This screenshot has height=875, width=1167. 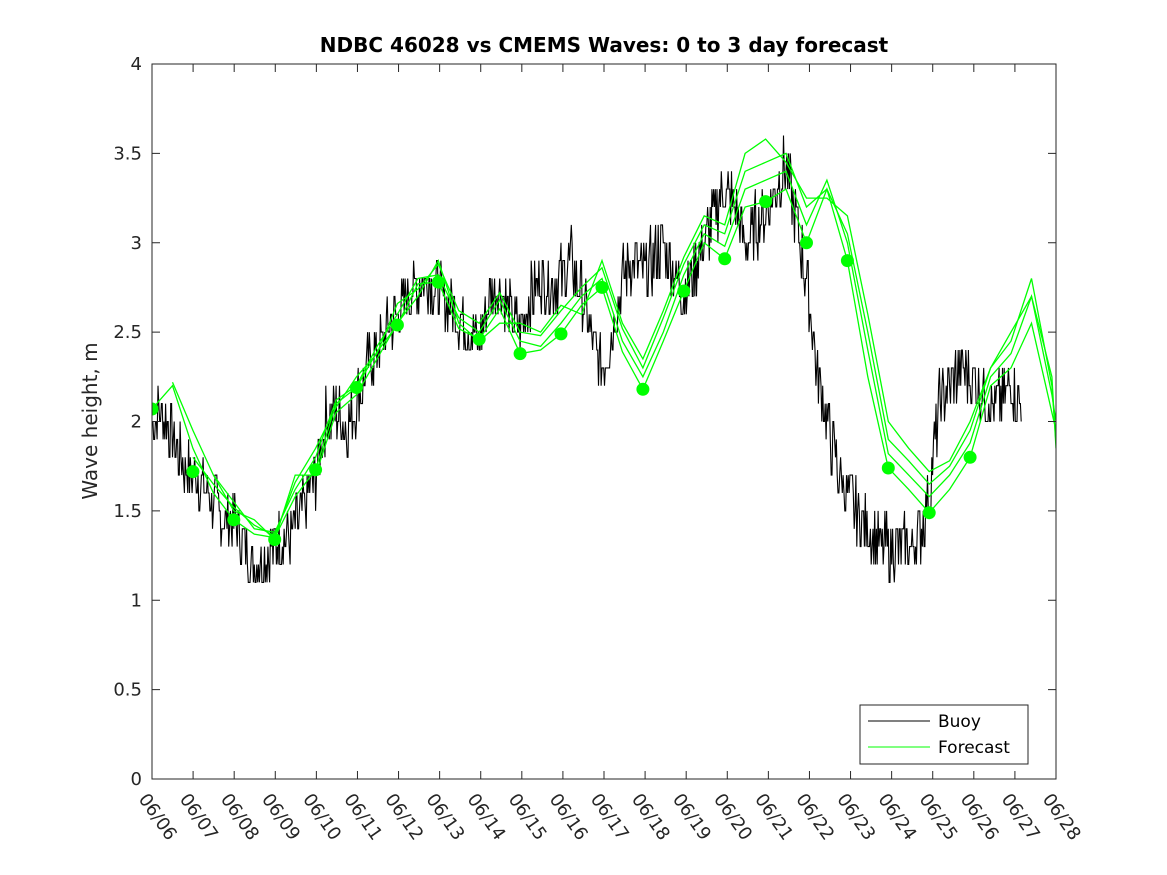 What do you see at coordinates (136, 779) in the screenshot?
I see `y-tick-label: 0` at bounding box center [136, 779].